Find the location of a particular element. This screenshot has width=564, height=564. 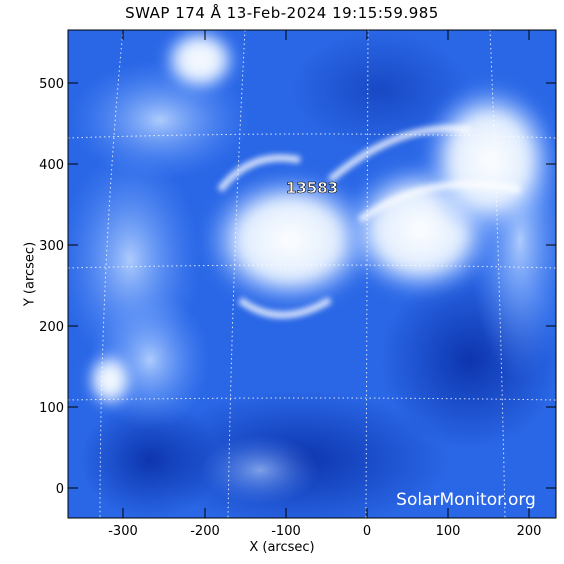

y-tick-label: 0 is located at coordinates (60, 489).